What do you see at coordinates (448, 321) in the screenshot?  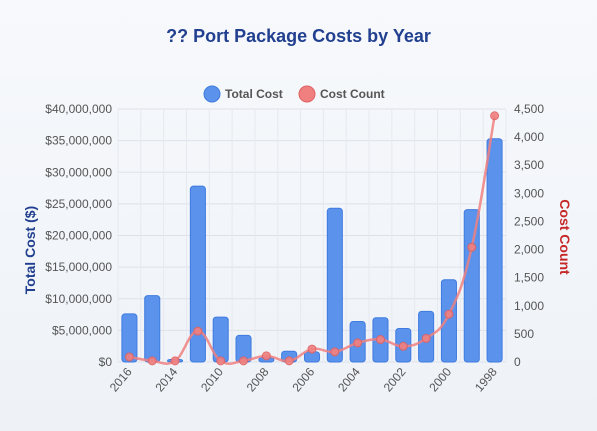 I see `bar-2000` at bounding box center [448, 321].